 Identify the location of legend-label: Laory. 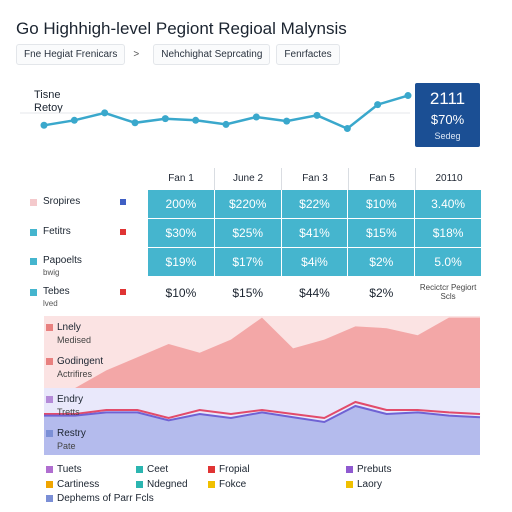
(370, 484).